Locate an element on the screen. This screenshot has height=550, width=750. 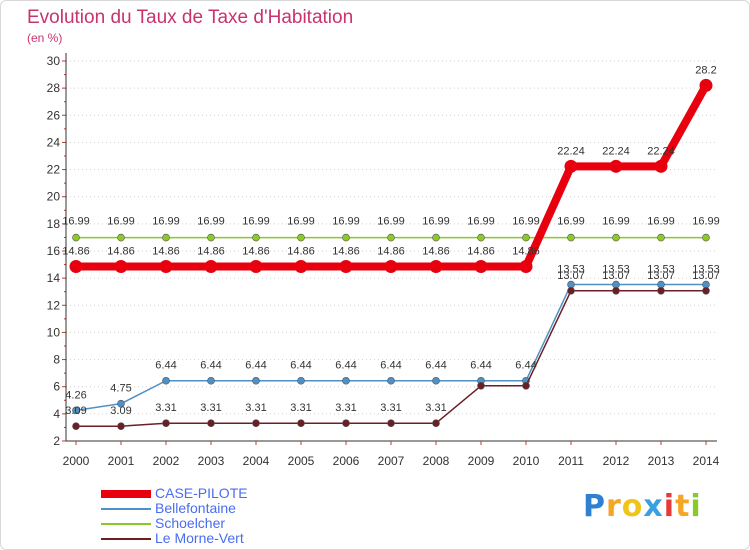
legend-swatch-bellefontaine is located at coordinates (126, 509).